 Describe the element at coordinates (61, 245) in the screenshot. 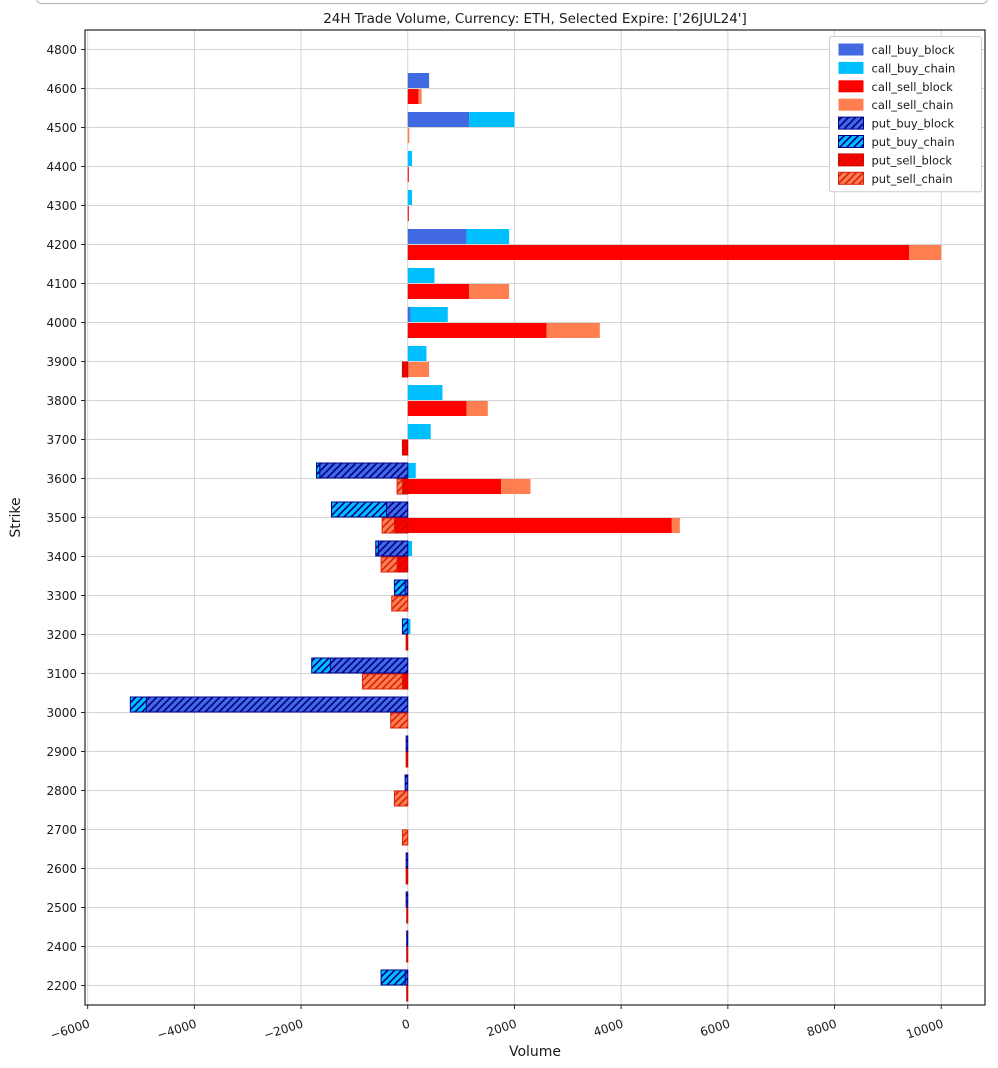

I see `y-tick-label: 4200` at that location.